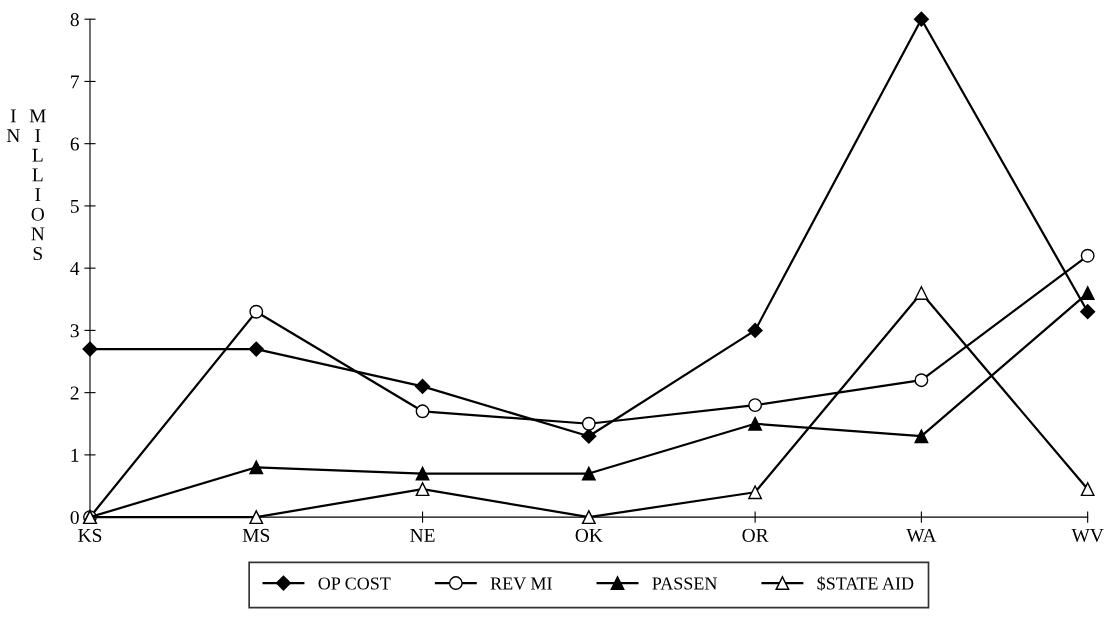 Image resolution: width=1111 pixels, height=640 pixels. What do you see at coordinates (74, 144) in the screenshot?
I see `y-tick-label: 6` at bounding box center [74, 144].